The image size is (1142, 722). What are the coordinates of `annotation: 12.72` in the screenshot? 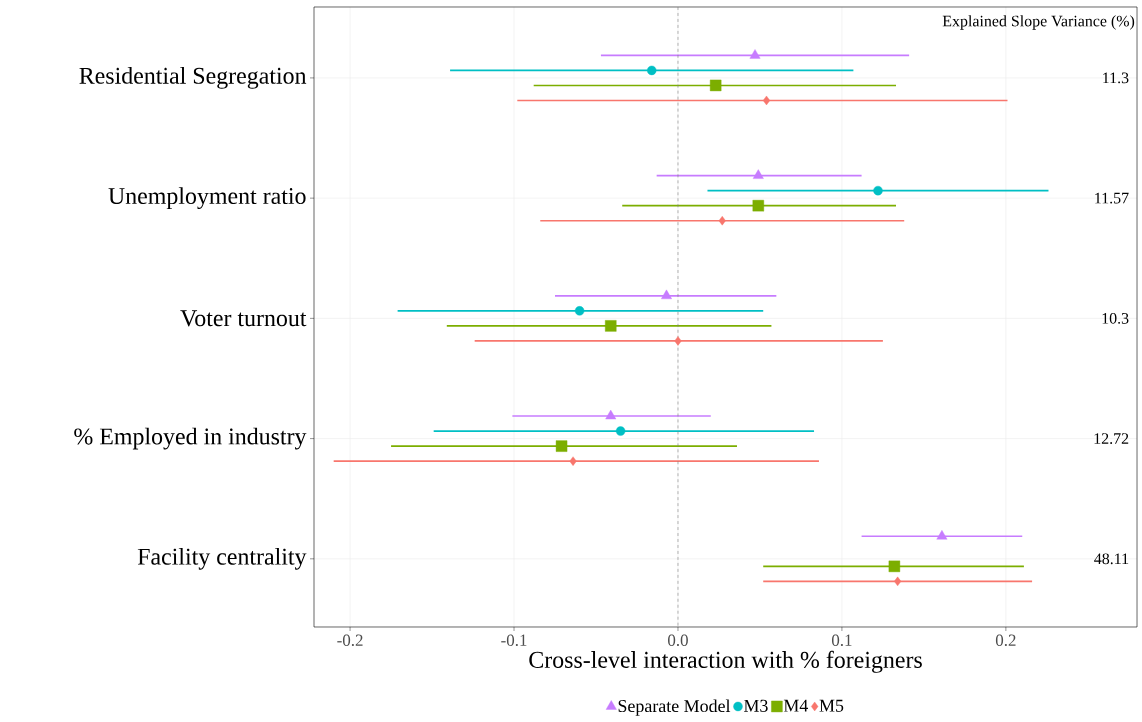 It's located at (1111, 438).